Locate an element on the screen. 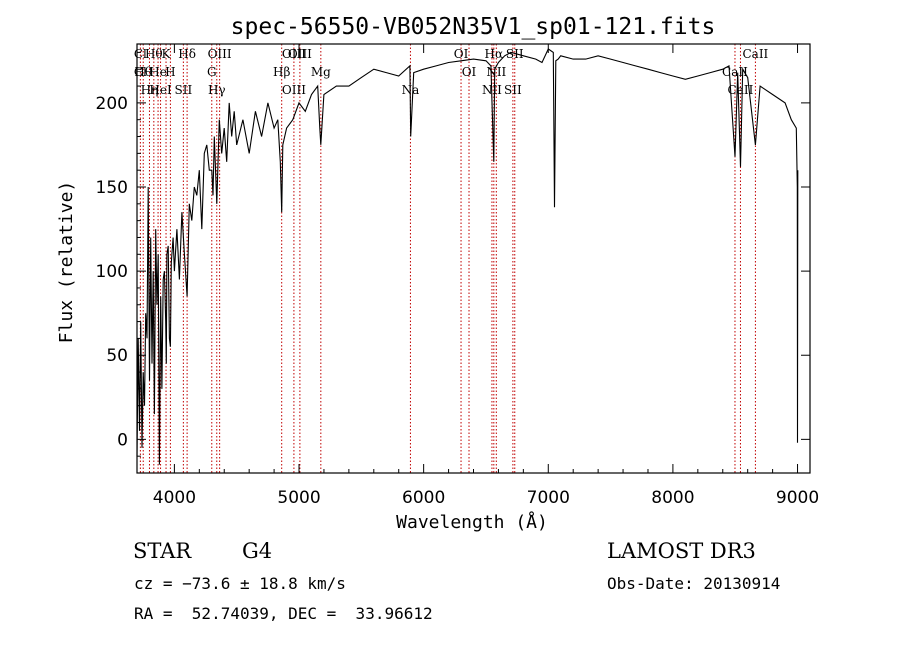 The height and width of the screenshot is (649, 900). line-label: HeI is located at coordinates (160, 90).